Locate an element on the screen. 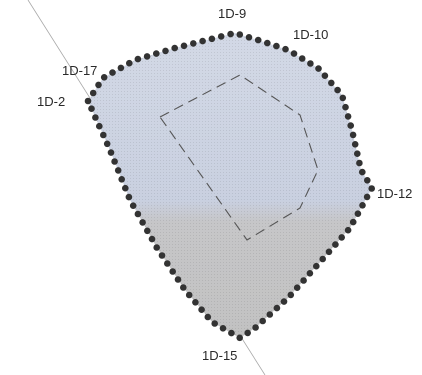 This screenshot has width=422, height=375. label-1d-15: 1D-15 is located at coordinates (219, 355).